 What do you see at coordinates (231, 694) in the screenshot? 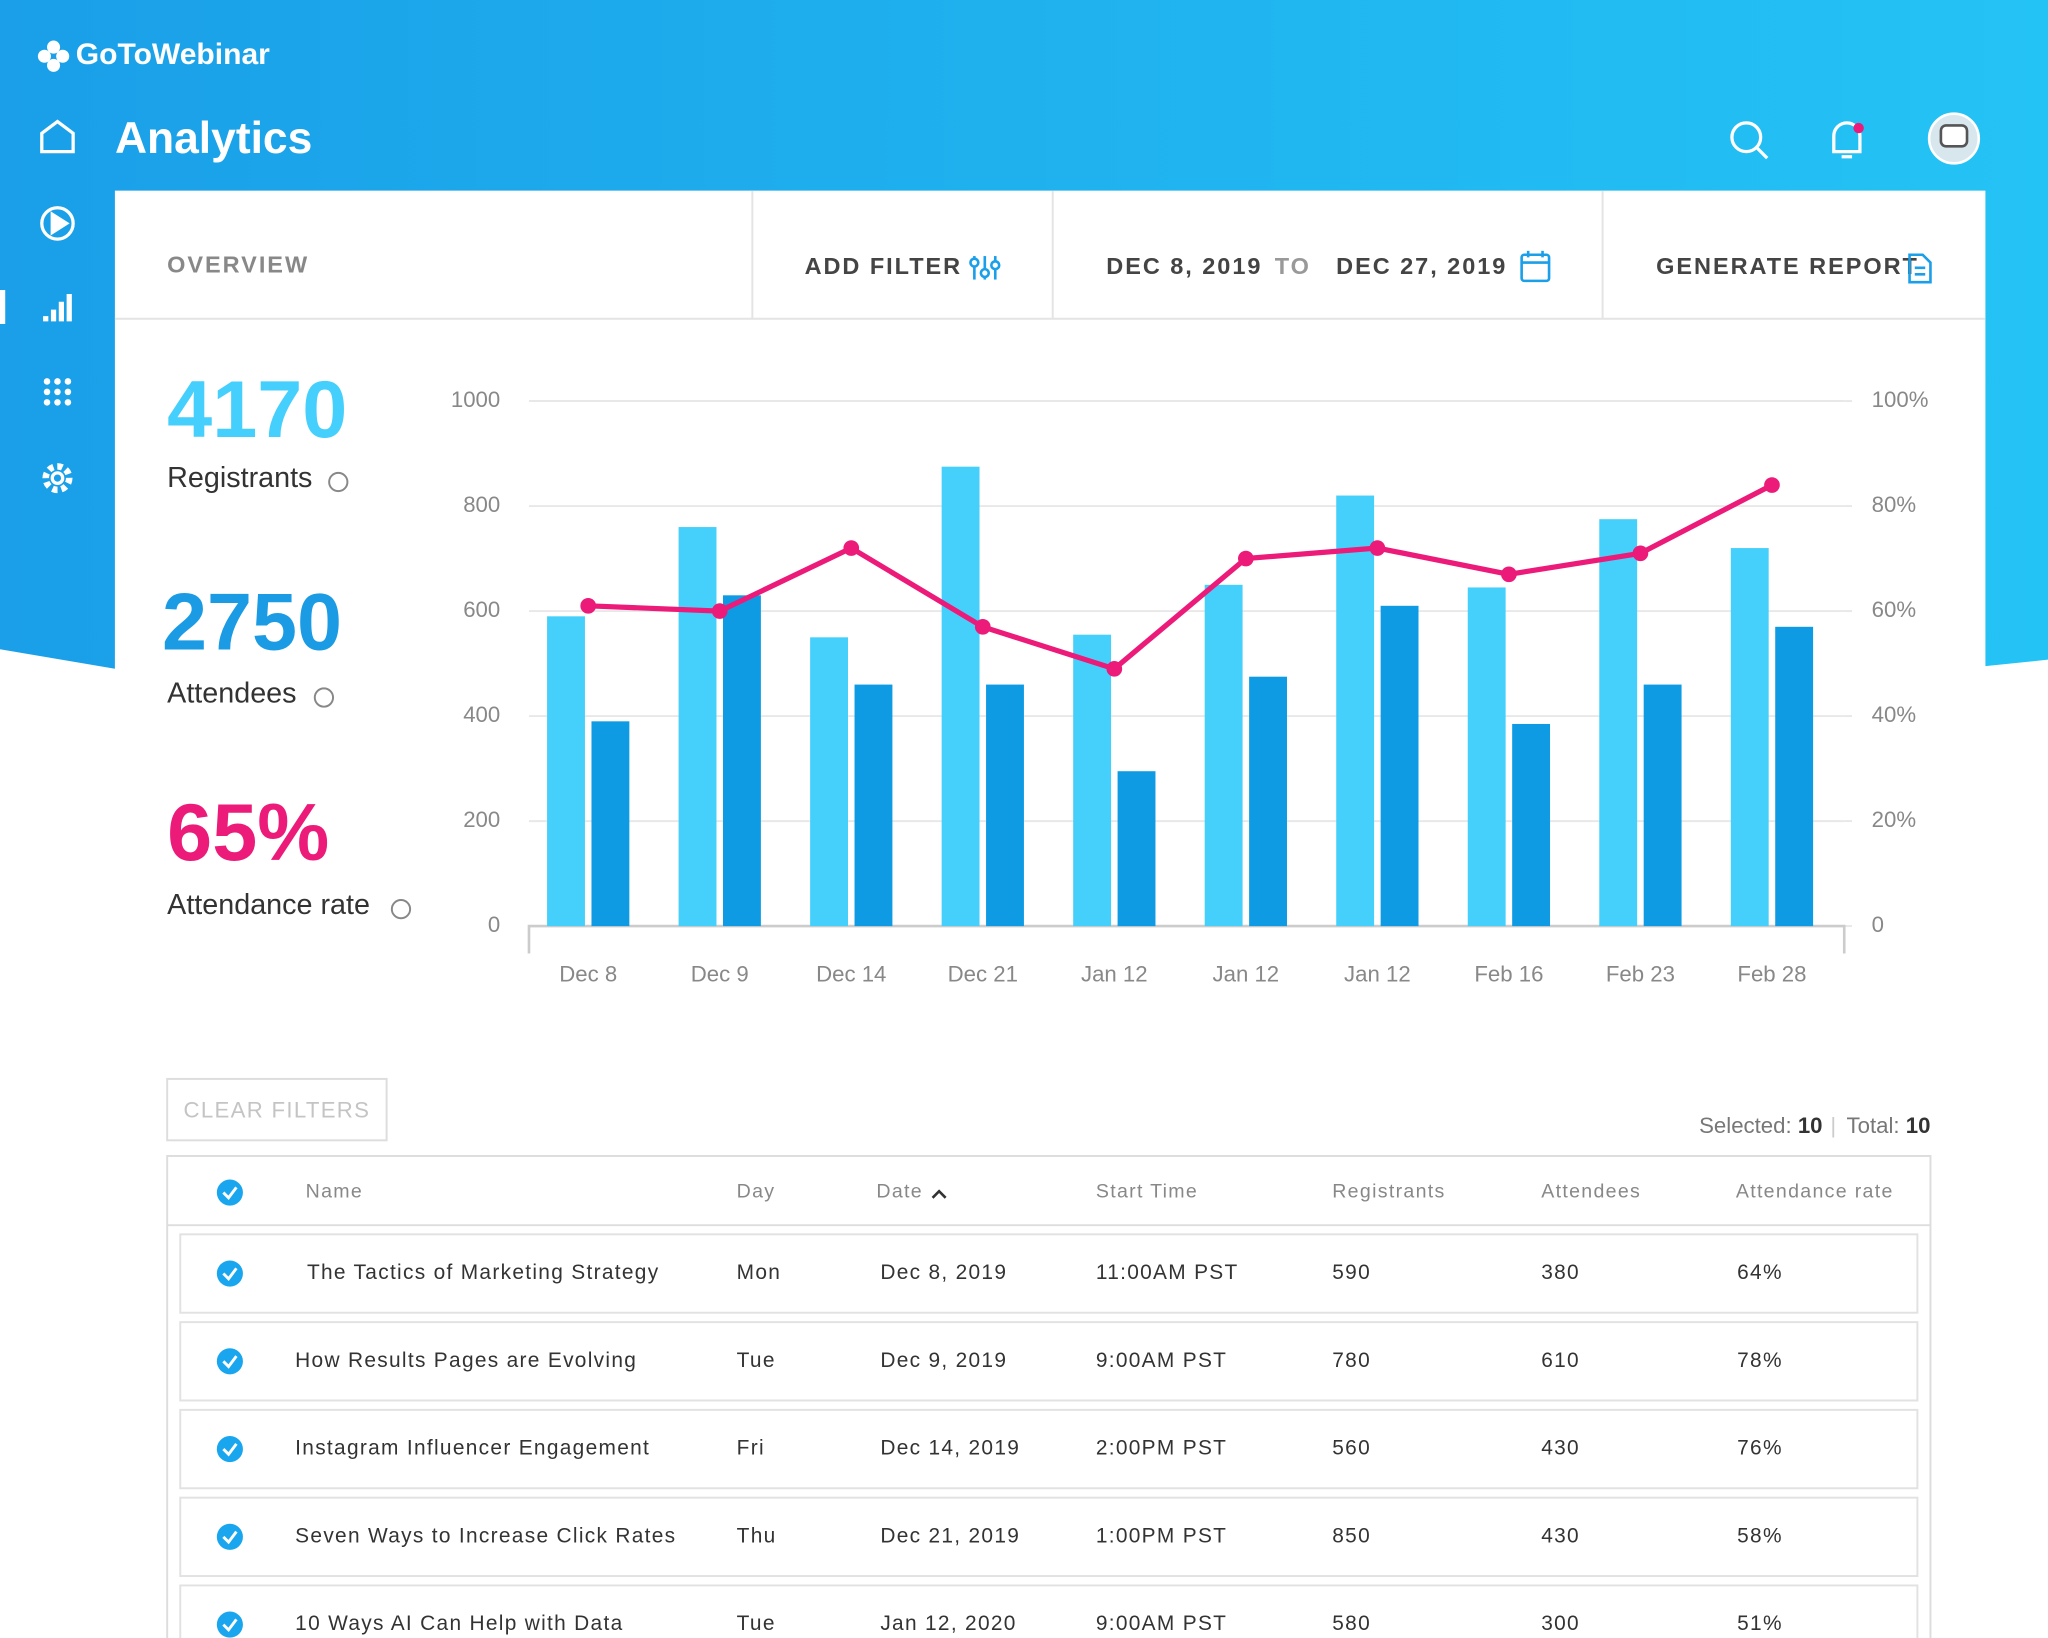
I see `stat-label: Attendees` at bounding box center [231, 694].